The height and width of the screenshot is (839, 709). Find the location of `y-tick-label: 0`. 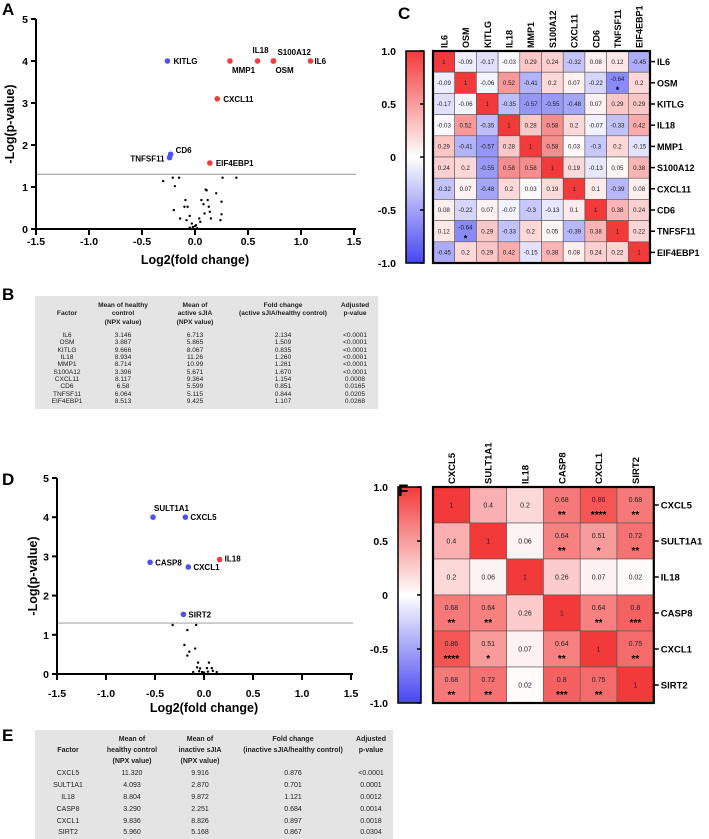

y-tick-label: 0 is located at coordinates (25, 230).